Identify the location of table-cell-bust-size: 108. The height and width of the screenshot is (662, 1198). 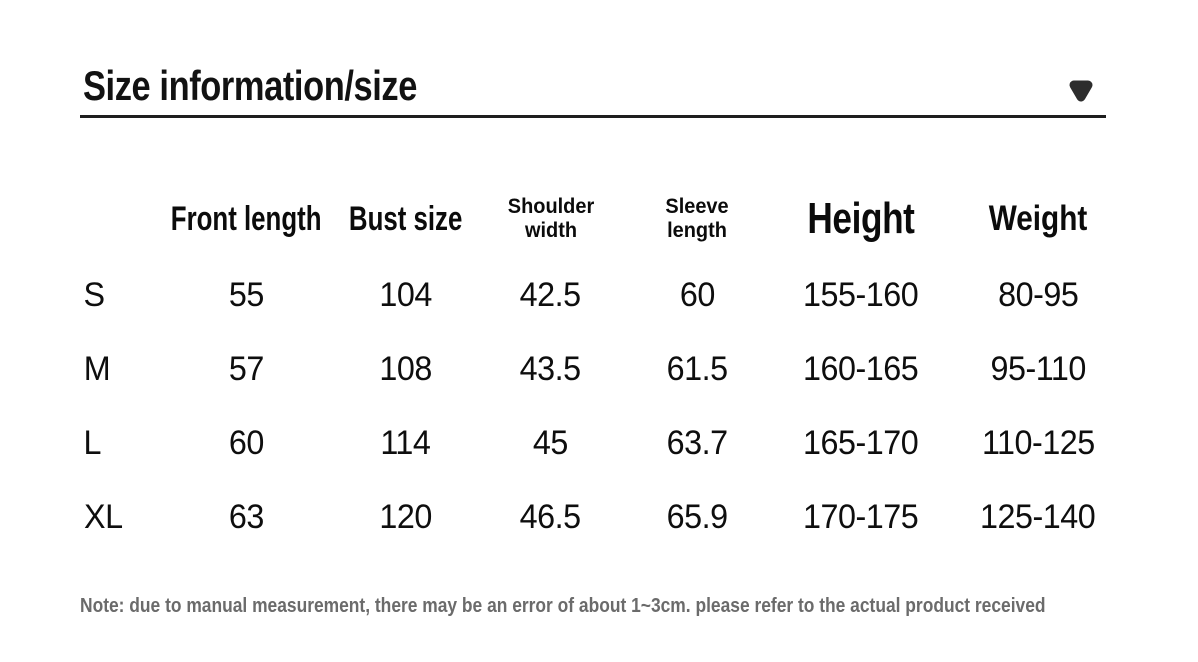
(405, 368).